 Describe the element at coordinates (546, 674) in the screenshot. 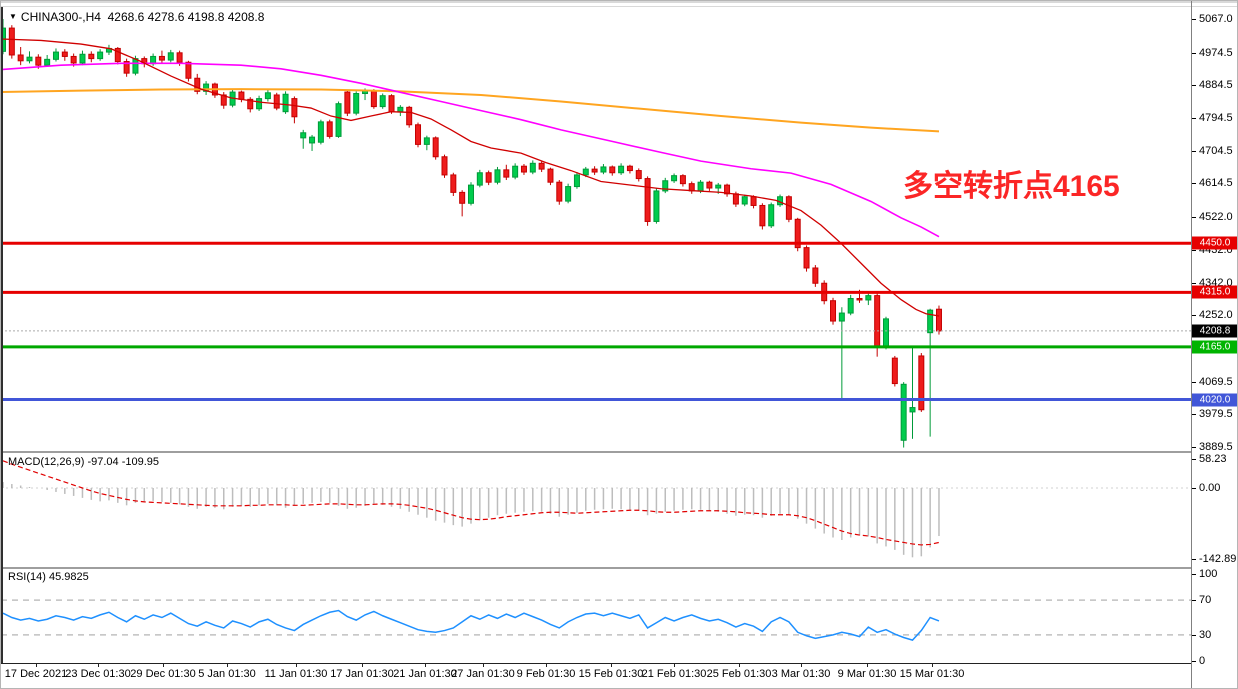

I see `date-label: 9 Feb 01:30` at that location.